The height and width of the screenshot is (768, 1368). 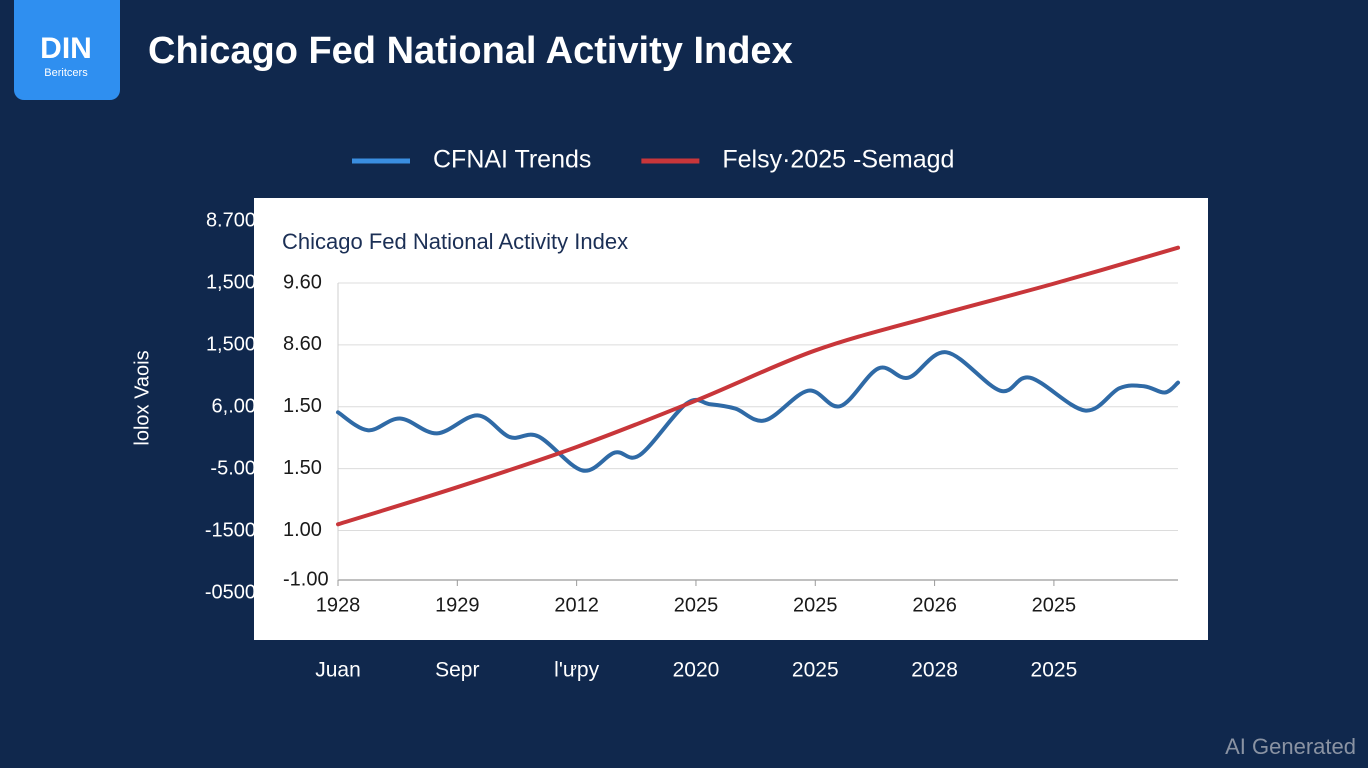 I want to click on outer-y-tick-label: -1500, so click(x=230, y=530).